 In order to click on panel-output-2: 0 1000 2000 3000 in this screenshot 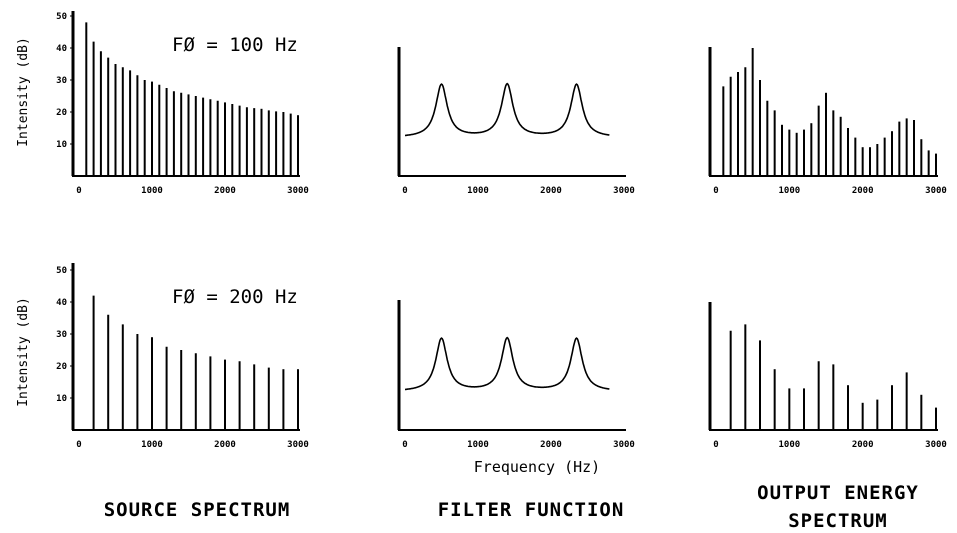, I will do `click(827, 376)`.